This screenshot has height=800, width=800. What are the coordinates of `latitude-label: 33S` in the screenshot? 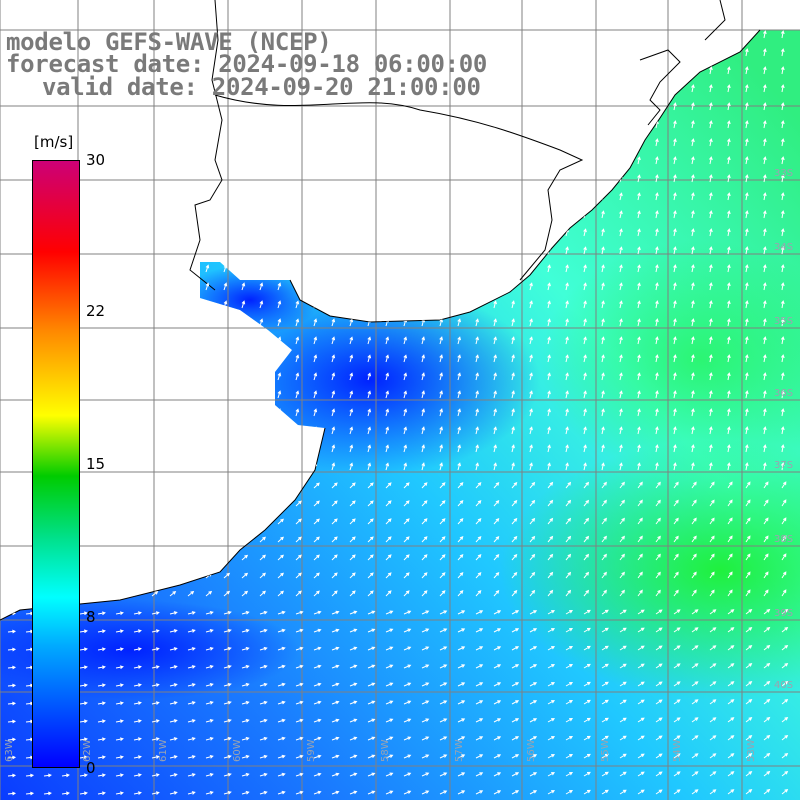 It's located at (783, 173).